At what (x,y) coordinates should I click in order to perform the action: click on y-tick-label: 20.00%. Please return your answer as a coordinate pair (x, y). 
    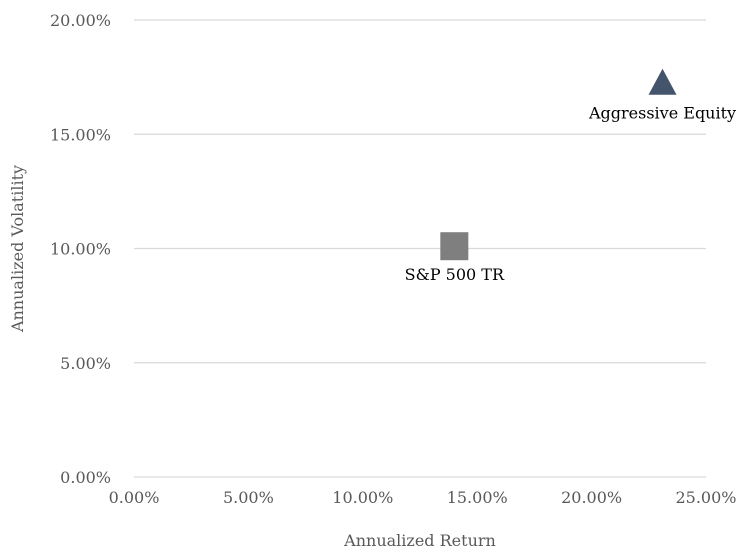
    Looking at the image, I should click on (80, 20).